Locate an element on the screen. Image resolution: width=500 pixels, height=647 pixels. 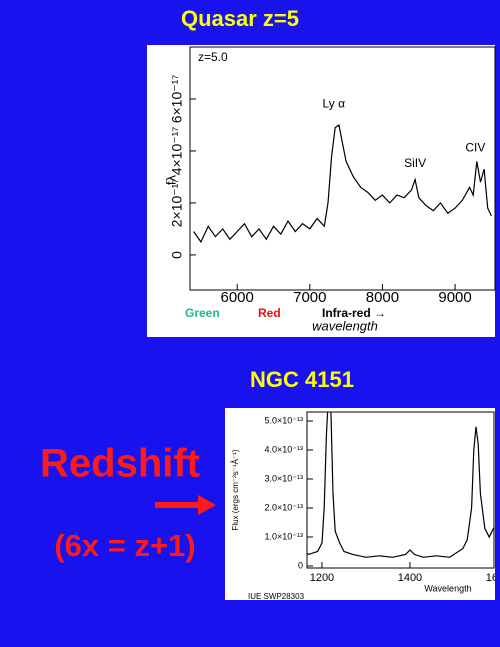
annotation: CIV is located at coordinates (475, 148).